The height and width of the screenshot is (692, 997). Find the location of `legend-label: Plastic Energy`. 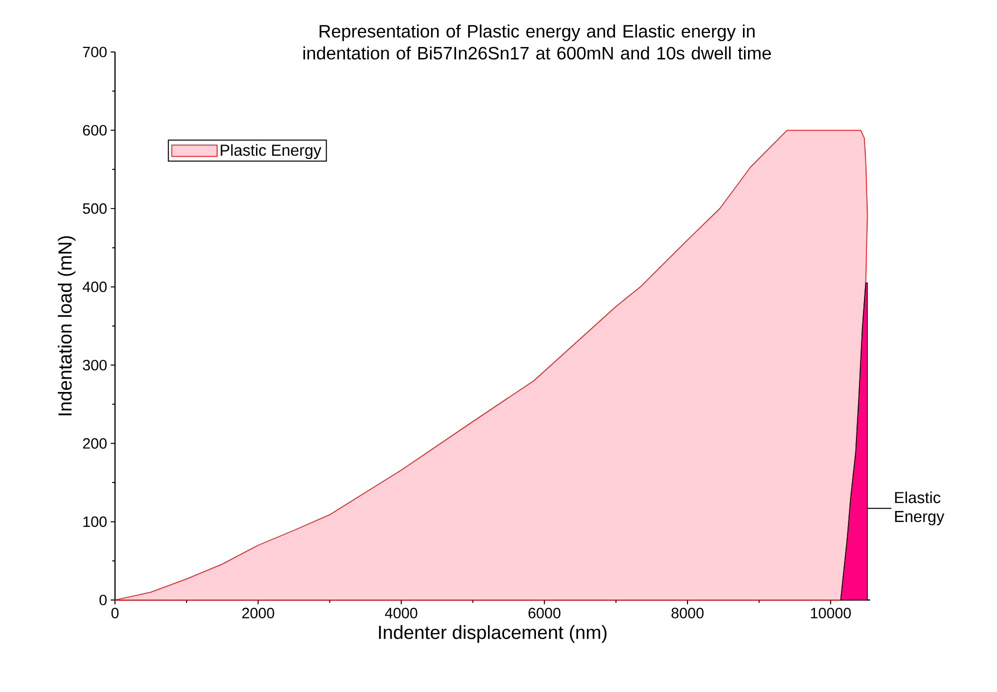

legend-label: Plastic Energy is located at coordinates (271, 152).